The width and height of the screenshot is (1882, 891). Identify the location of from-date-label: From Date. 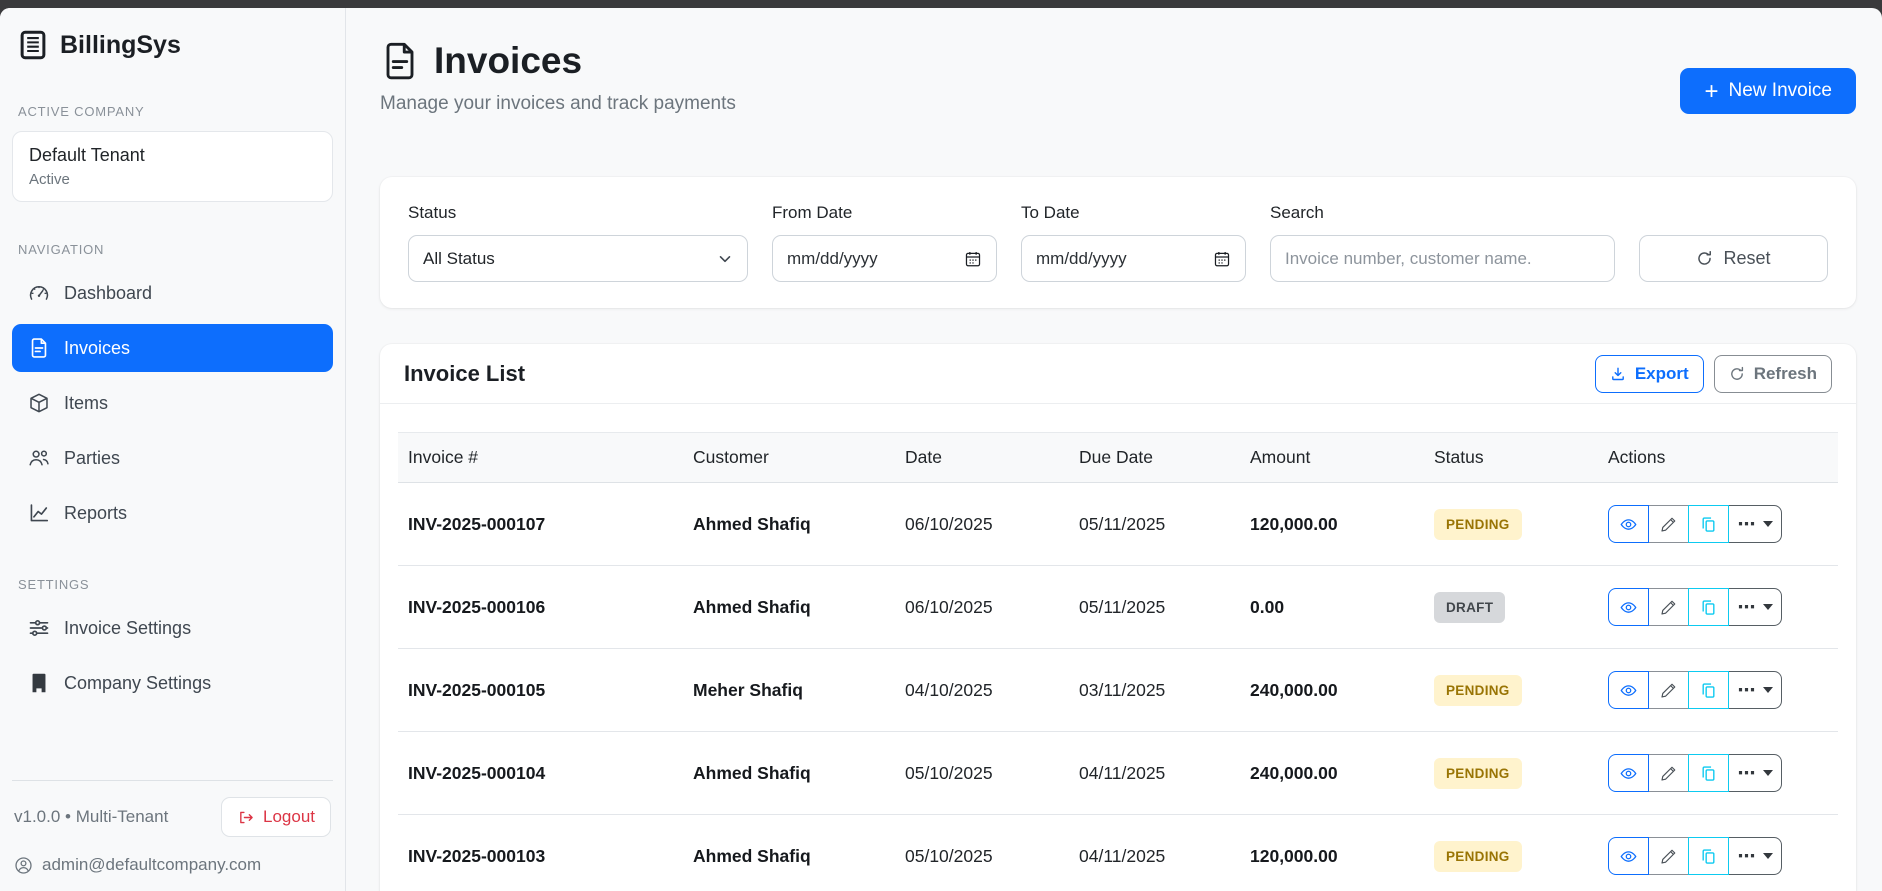
(812, 212).